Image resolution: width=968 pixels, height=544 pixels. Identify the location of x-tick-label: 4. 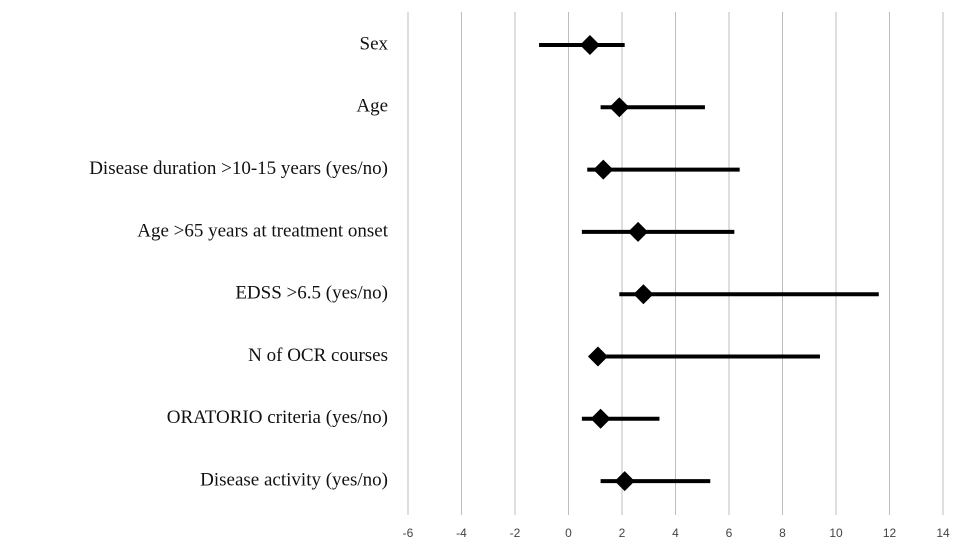
(675, 533).